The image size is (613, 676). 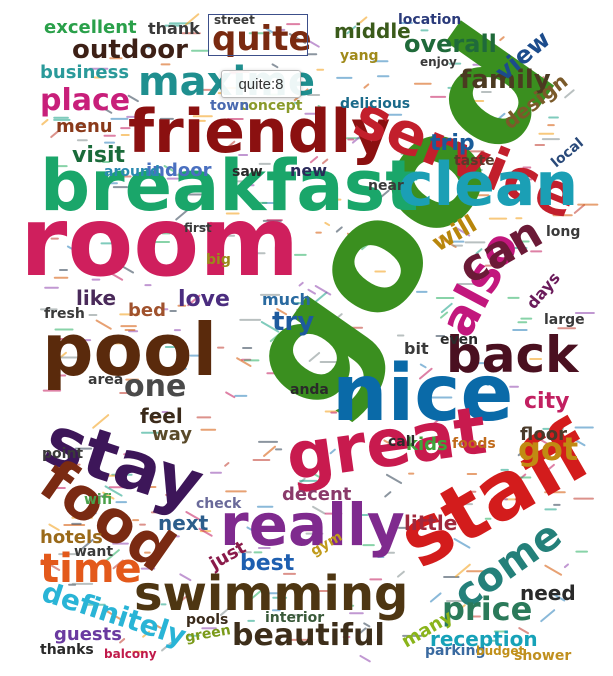 What do you see at coordinates (259, 132) in the screenshot?
I see `word-friendly: friendly` at bounding box center [259, 132].